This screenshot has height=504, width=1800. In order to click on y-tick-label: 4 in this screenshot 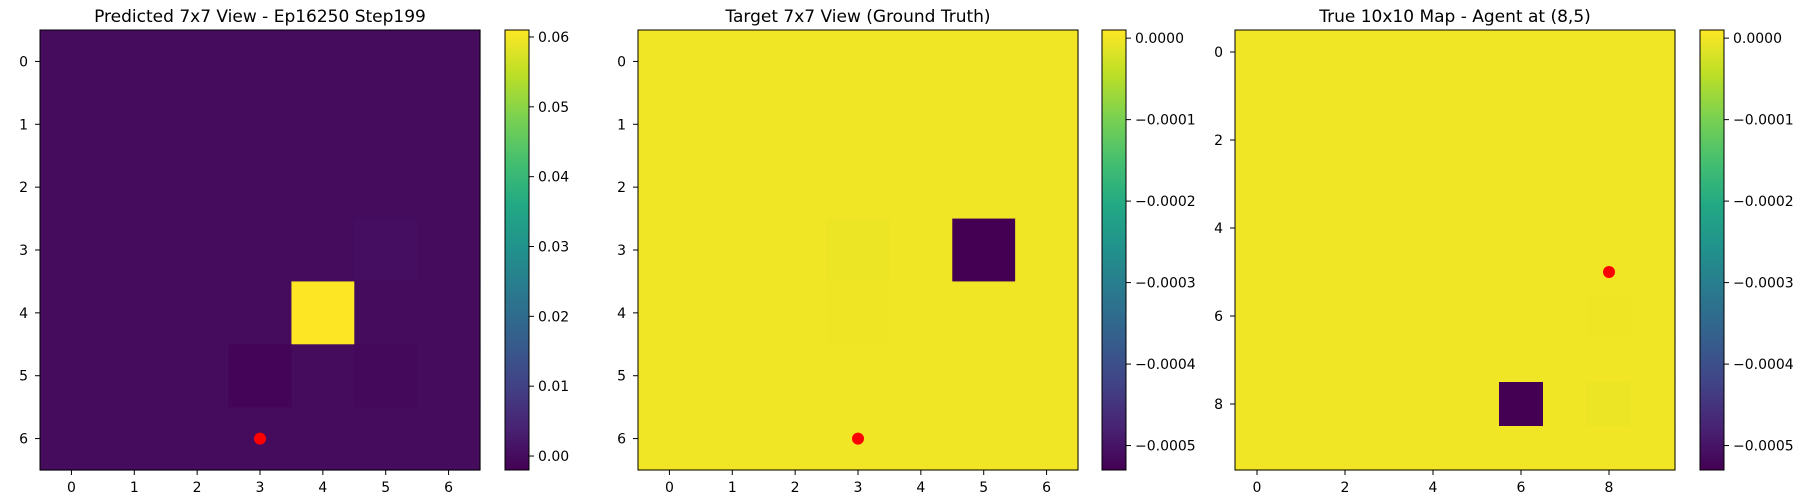, I will do `click(23, 314)`.